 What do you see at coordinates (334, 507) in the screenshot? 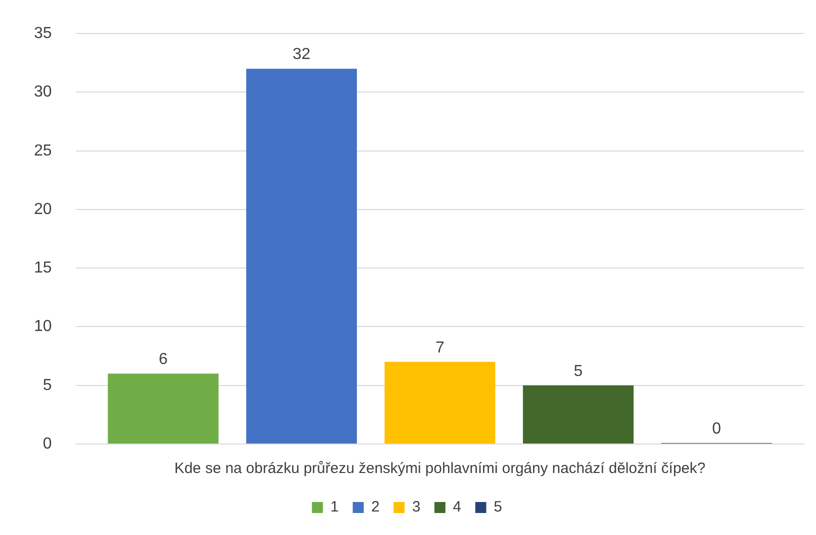
I see `legend-label: 1` at bounding box center [334, 507].